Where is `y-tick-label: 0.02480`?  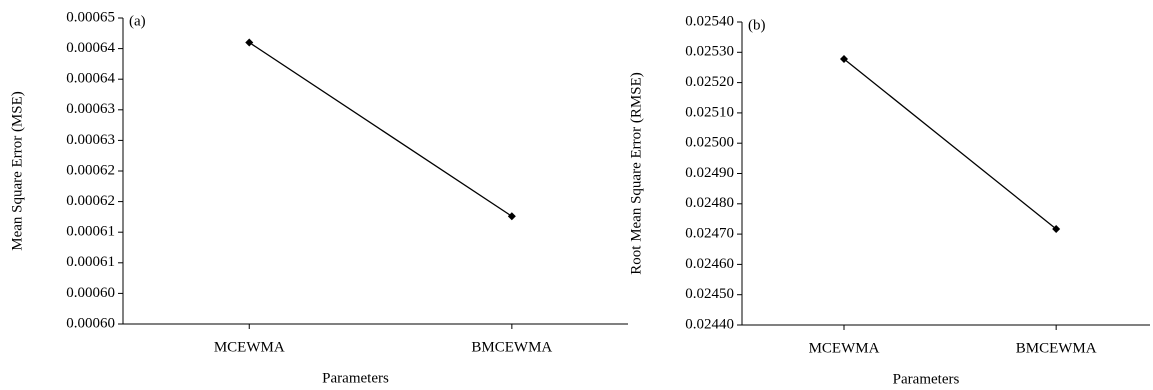 y-tick-label: 0.02480 is located at coordinates (709, 203).